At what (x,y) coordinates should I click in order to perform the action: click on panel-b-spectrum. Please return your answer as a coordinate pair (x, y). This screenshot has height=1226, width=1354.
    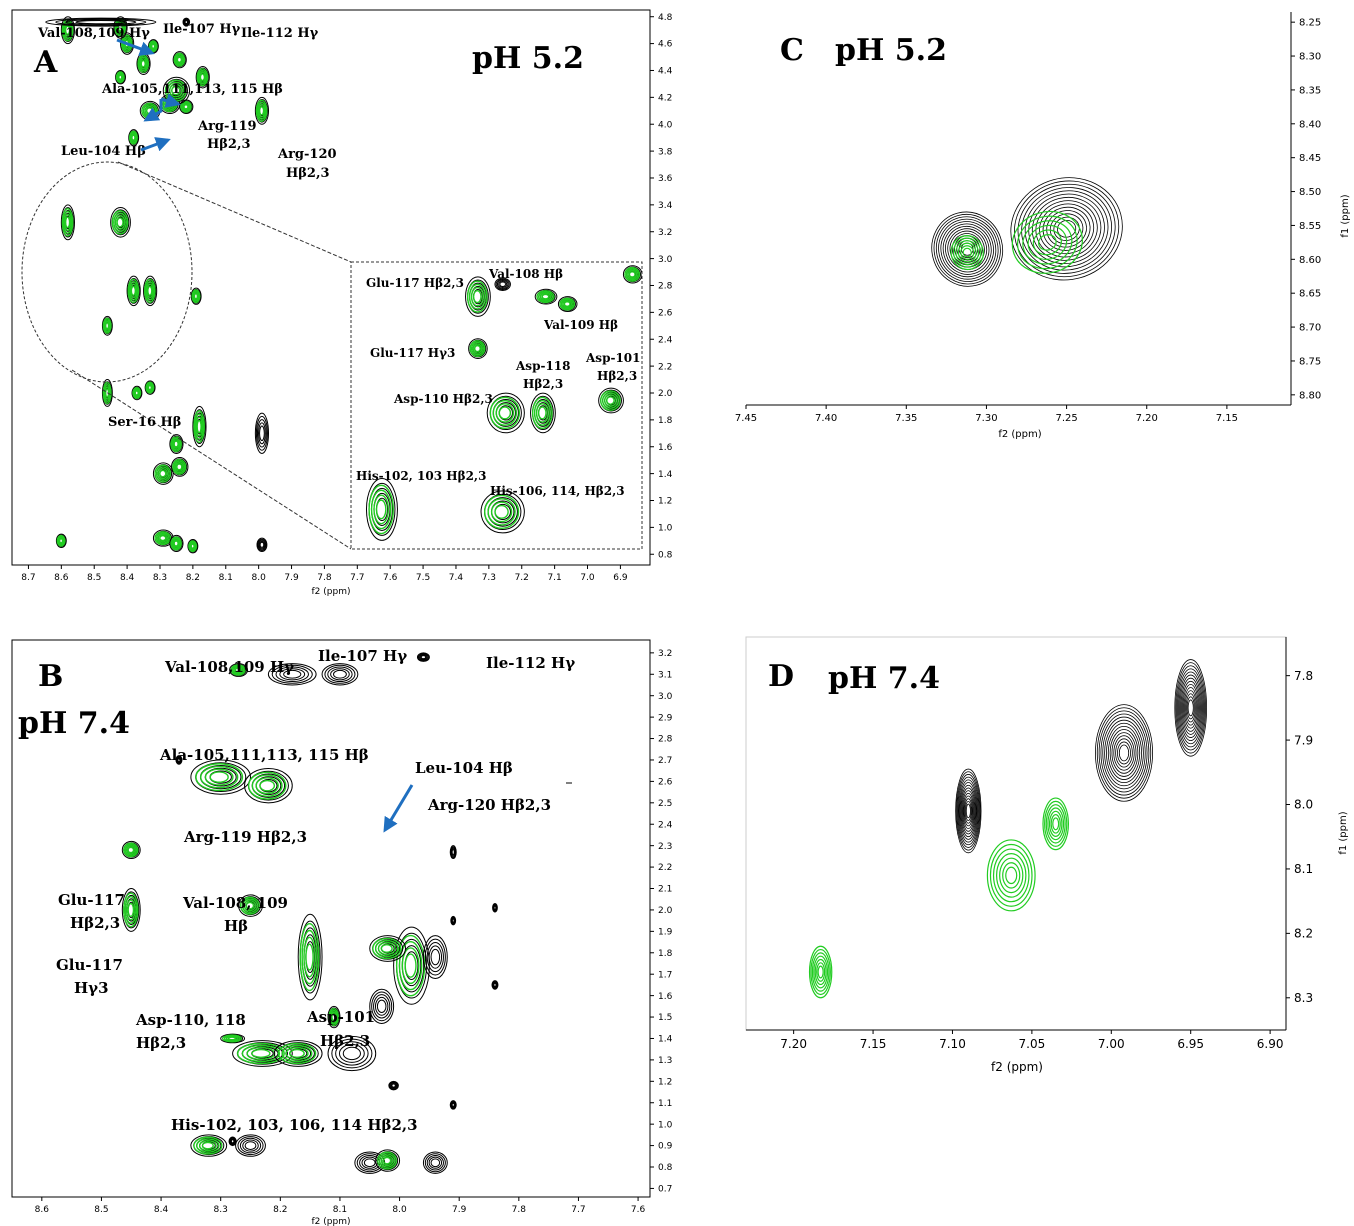
    Looking at the image, I should click on (310, 913).